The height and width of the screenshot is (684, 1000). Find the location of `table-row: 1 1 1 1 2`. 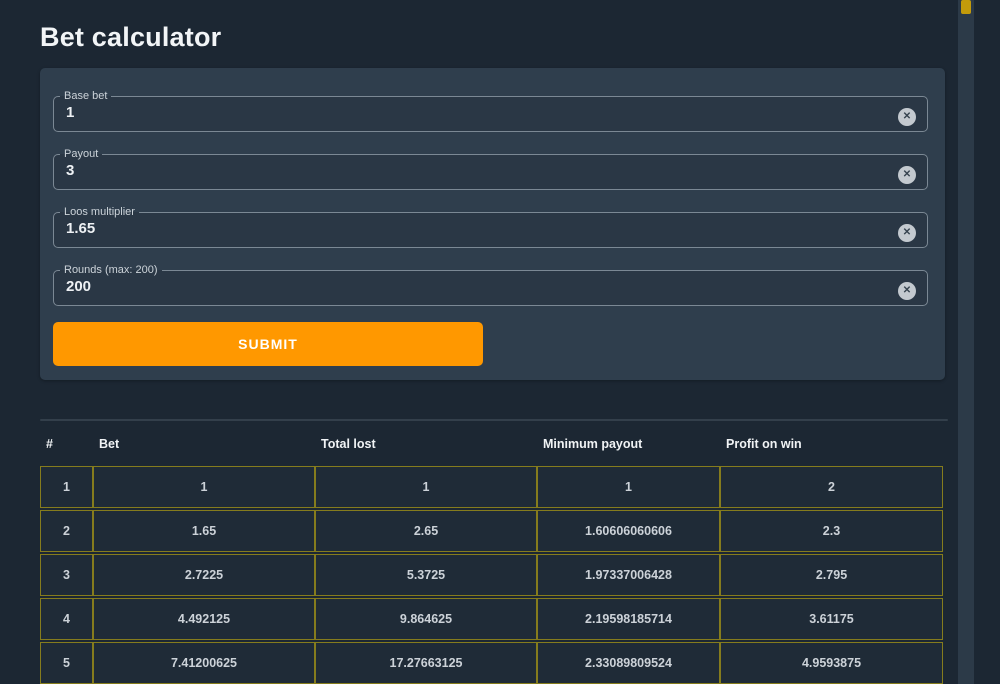

table-row: 1 1 1 1 2 is located at coordinates (491, 487).